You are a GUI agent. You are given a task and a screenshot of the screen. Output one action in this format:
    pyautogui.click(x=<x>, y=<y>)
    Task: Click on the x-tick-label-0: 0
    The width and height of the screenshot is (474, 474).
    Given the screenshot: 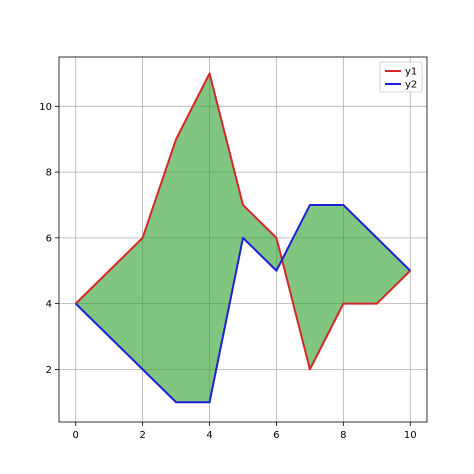 What is the action you would take?
    pyautogui.click(x=76, y=435)
    